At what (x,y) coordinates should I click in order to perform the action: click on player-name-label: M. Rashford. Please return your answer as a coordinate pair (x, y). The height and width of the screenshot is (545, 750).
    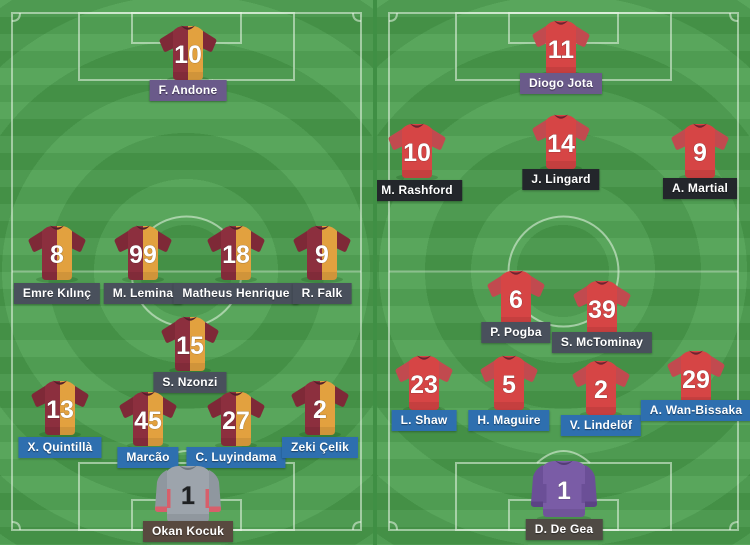
    Looking at the image, I should click on (419, 190).